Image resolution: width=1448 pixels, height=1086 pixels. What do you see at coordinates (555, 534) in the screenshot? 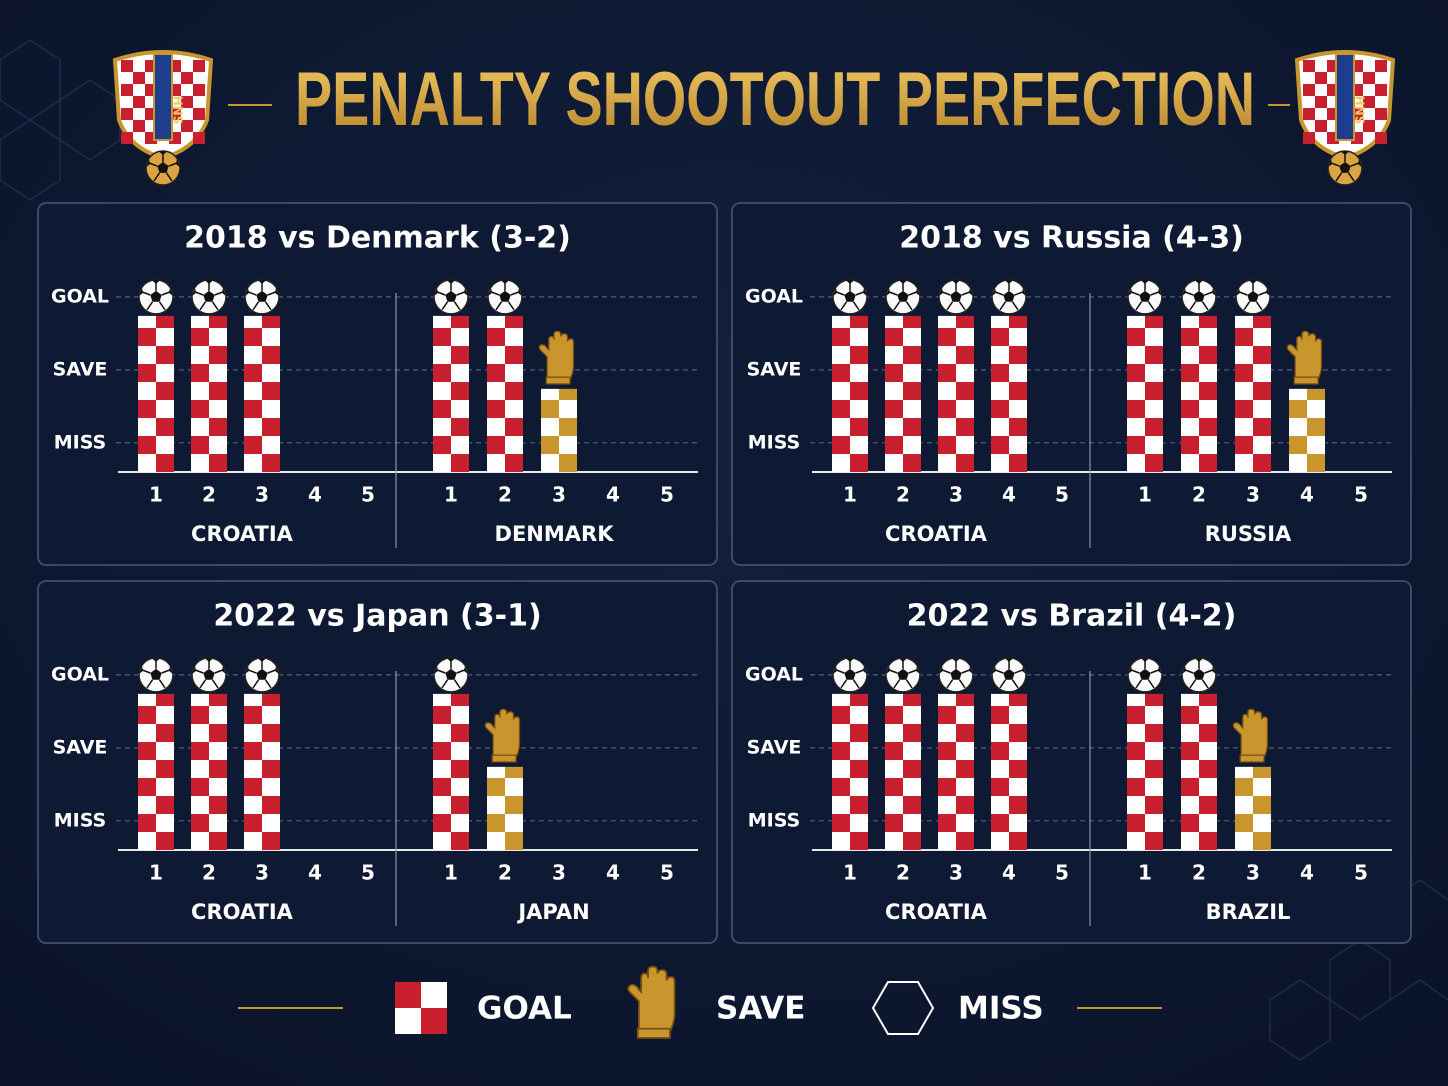
I see `team-label: DENMARK` at bounding box center [555, 534].